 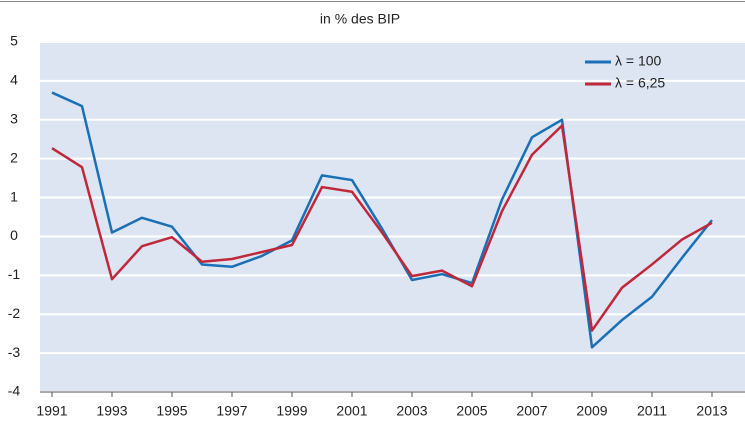 What do you see at coordinates (14, 157) in the screenshot?
I see `y-tick-label: 2` at bounding box center [14, 157].